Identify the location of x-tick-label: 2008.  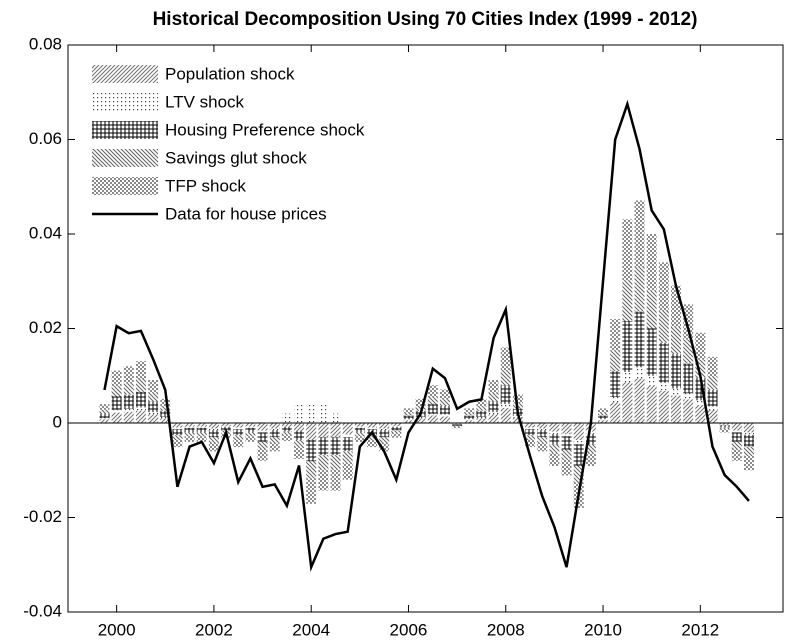
(506, 629).